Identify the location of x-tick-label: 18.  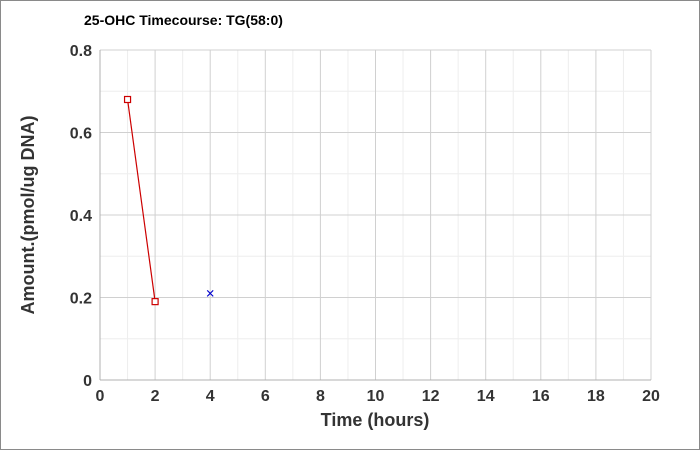
(596, 396).